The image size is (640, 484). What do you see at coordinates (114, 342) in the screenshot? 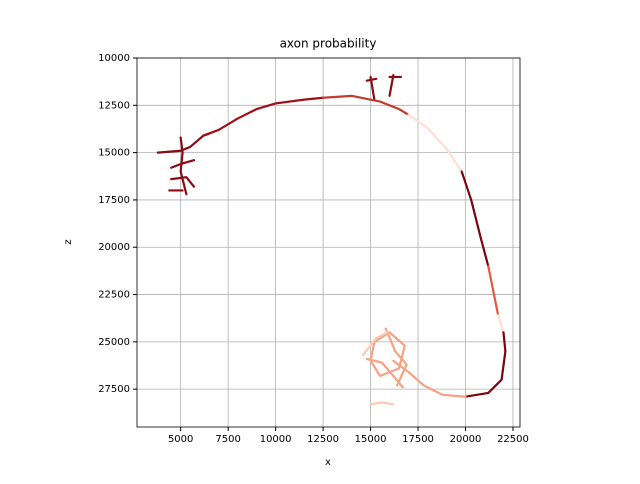
I see `y-tick-label: 25000` at bounding box center [114, 342].